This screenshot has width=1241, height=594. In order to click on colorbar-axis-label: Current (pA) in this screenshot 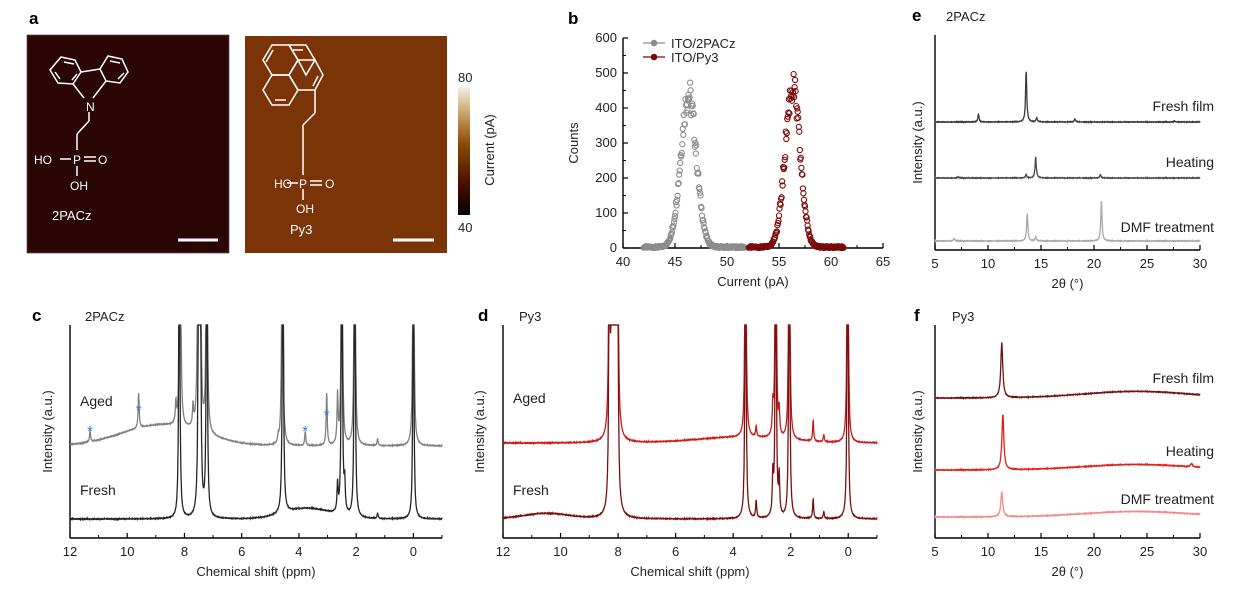, I will do `click(489, 150)`.